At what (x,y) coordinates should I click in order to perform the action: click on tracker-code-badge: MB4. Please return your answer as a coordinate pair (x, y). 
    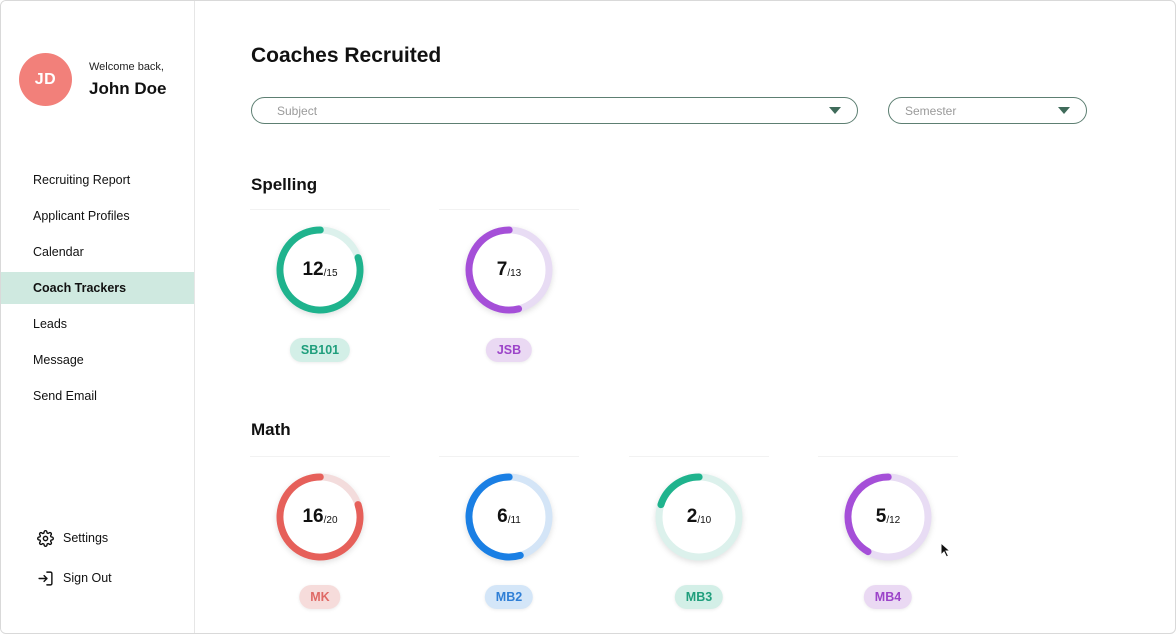
    Looking at the image, I should click on (888, 597).